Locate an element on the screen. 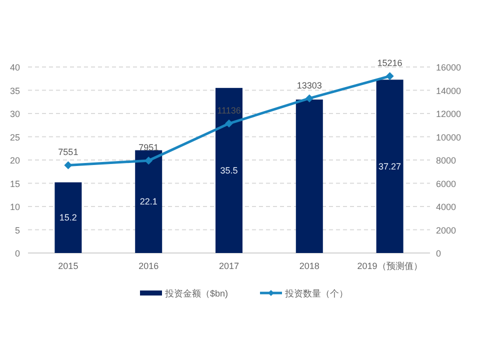 The width and height of the screenshot is (500, 362). y-tick-label: 25 is located at coordinates (15, 137).